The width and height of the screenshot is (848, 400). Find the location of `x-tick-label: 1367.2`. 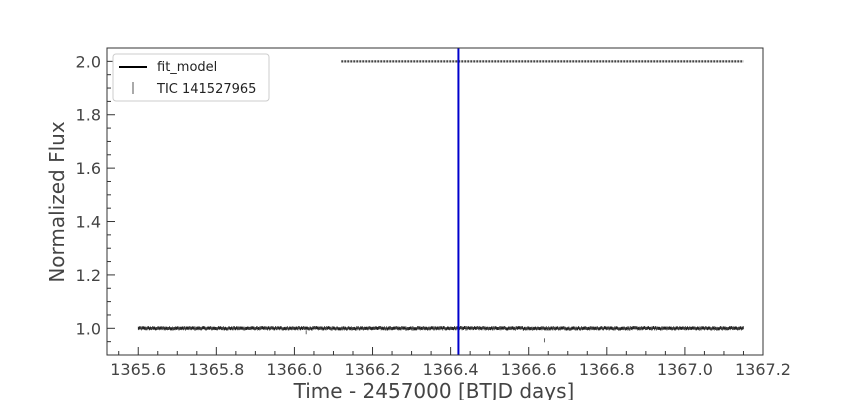

x-tick-label: 1367.2 is located at coordinates (763, 369).